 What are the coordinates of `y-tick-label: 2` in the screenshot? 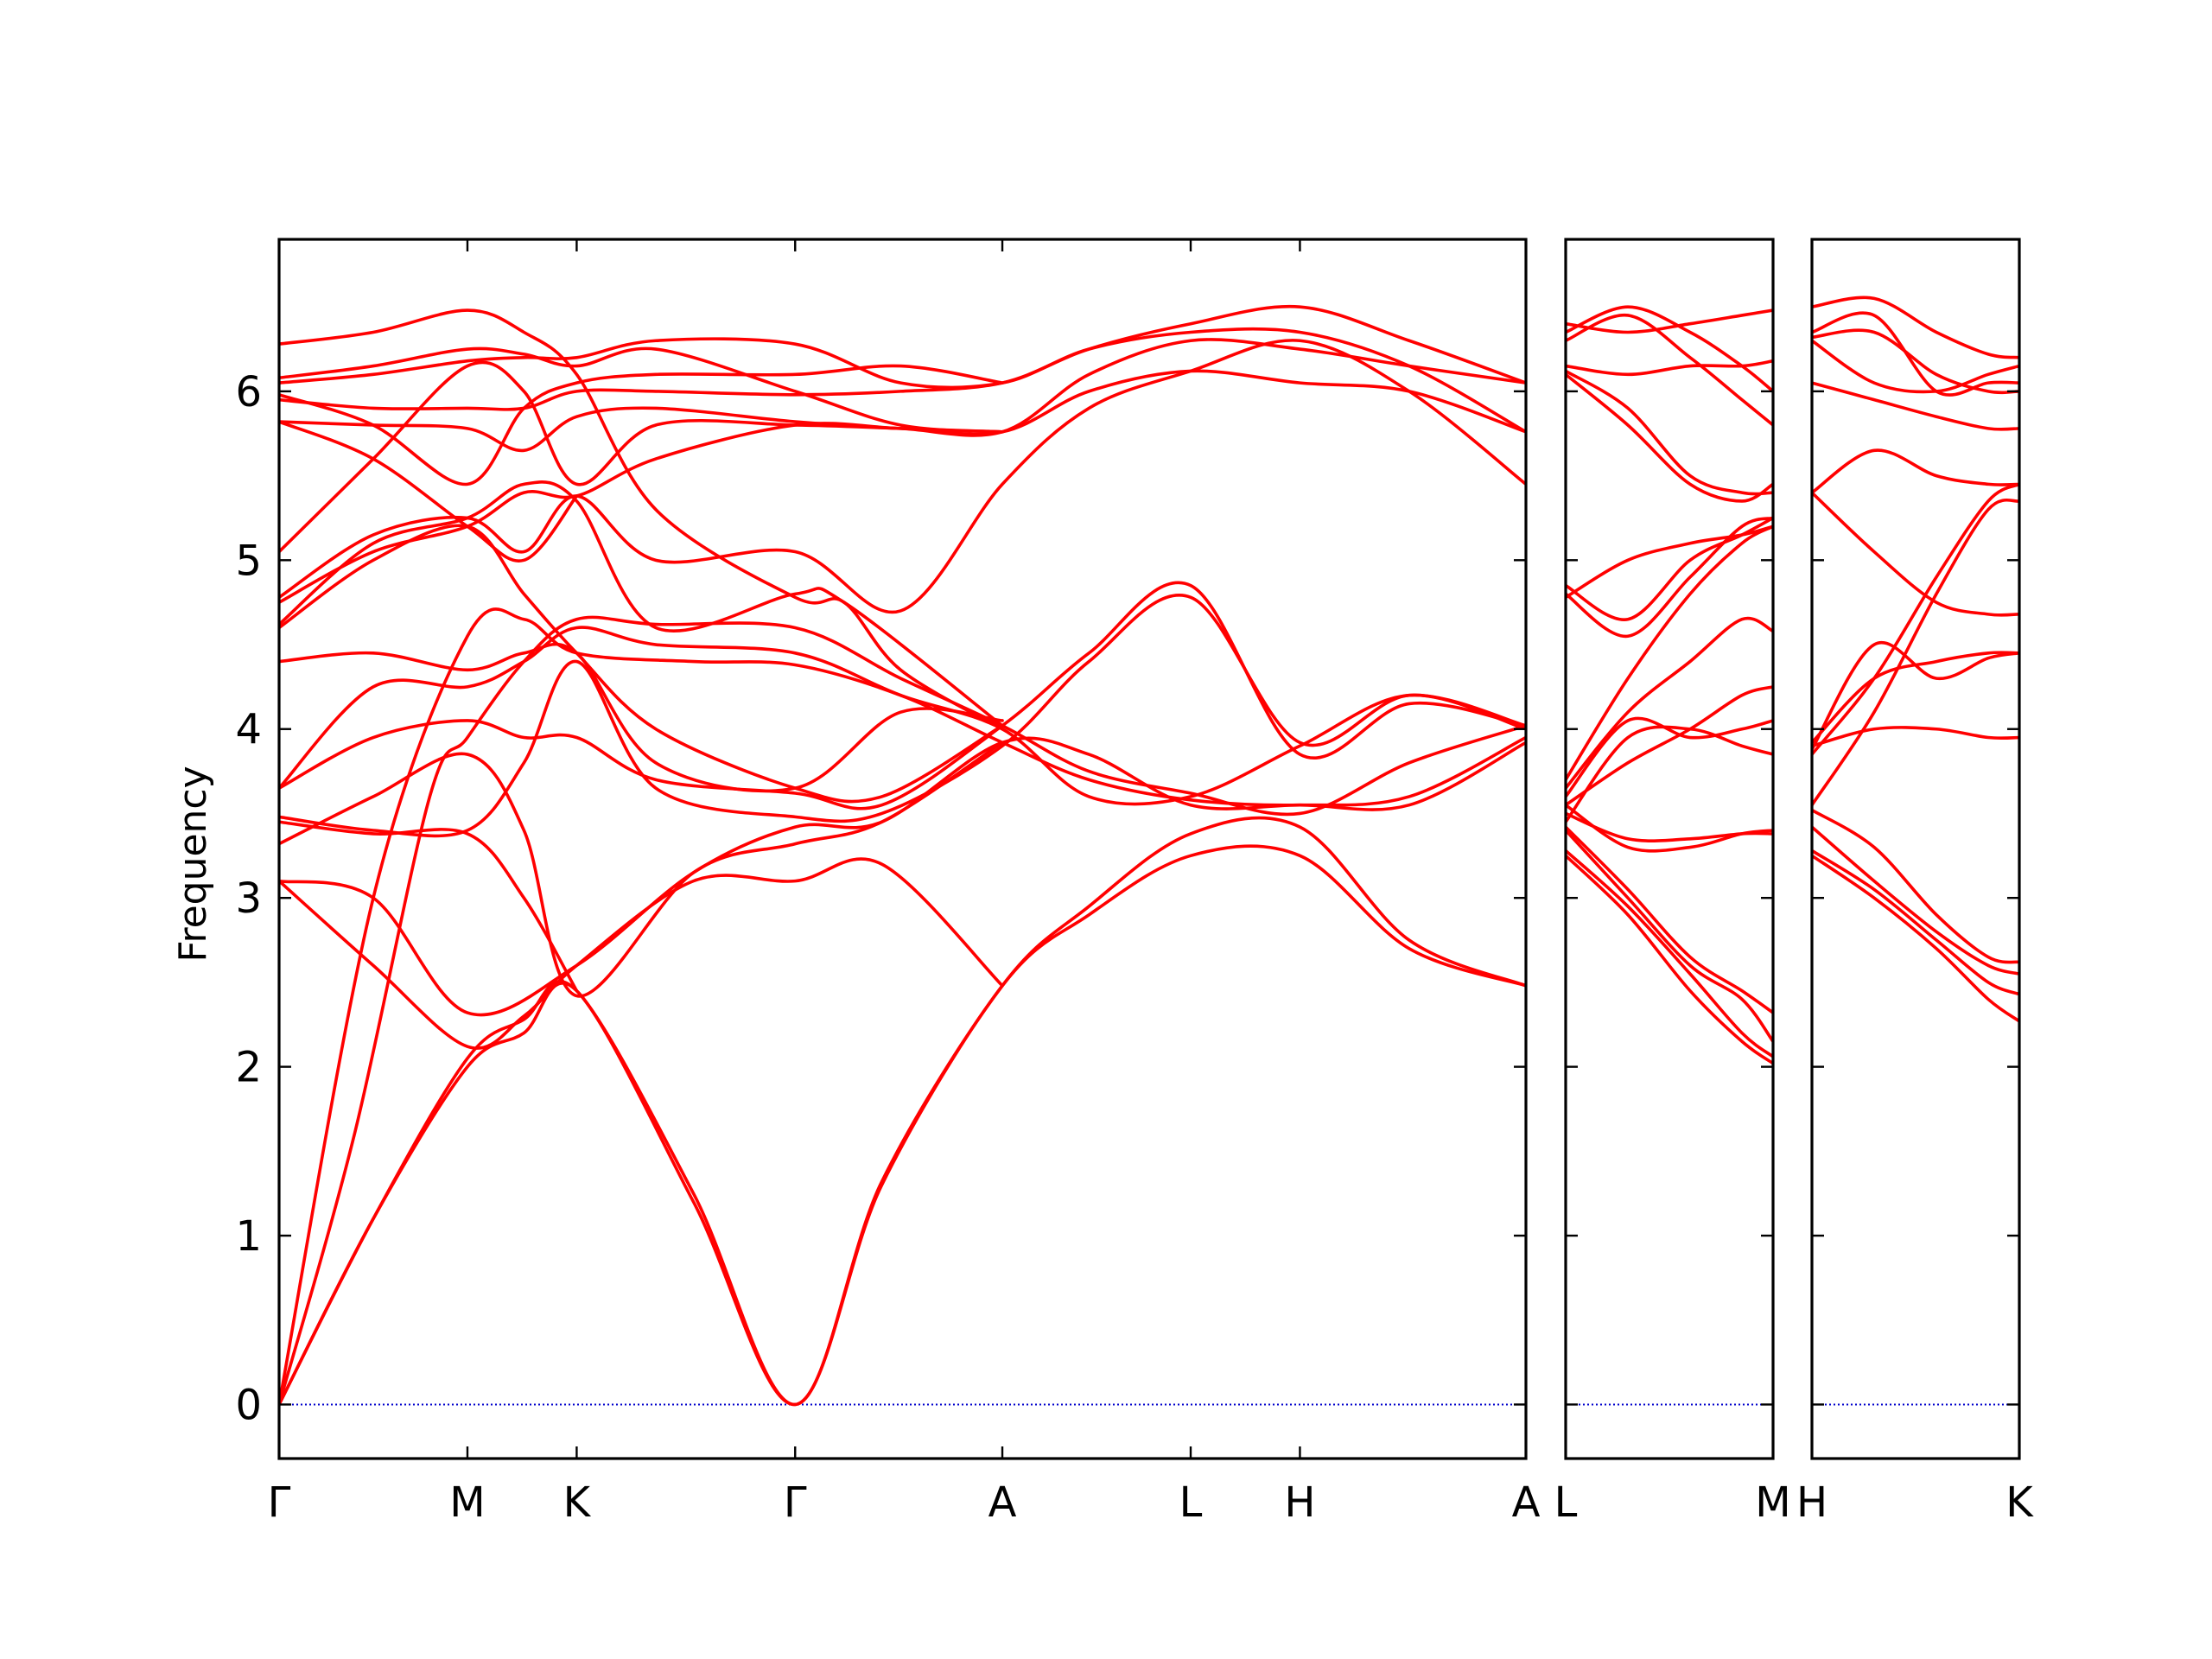 It's located at (248, 1068).